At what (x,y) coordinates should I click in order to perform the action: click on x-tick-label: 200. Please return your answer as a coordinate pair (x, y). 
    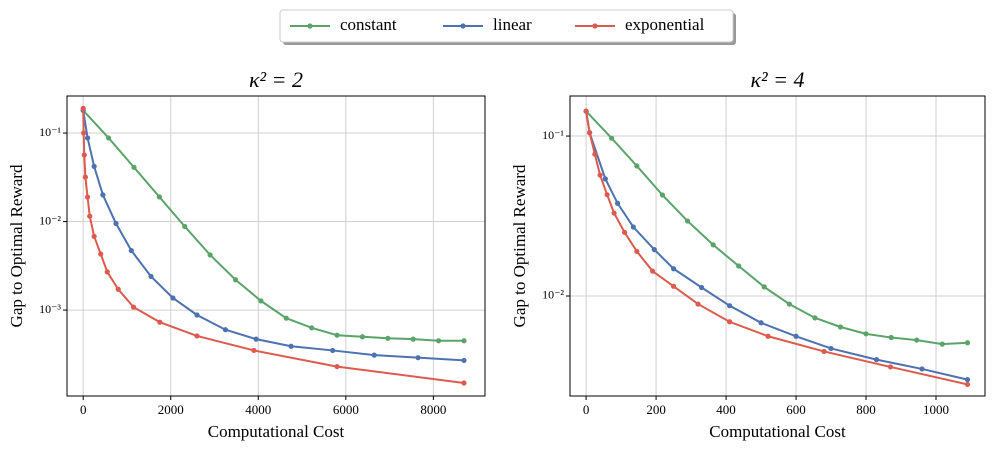
    Looking at the image, I should click on (656, 409).